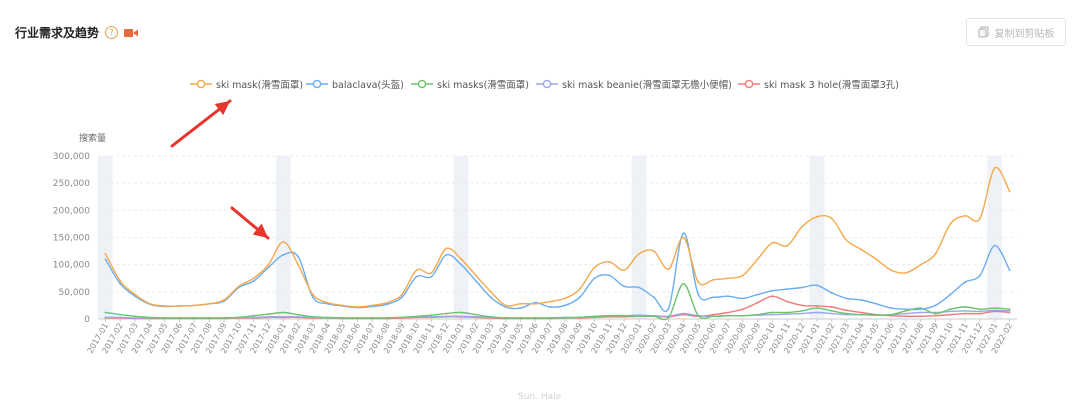  Describe the element at coordinates (1024, 34) in the screenshot. I see `copy-button-label: 复制到剪贴板` at that location.